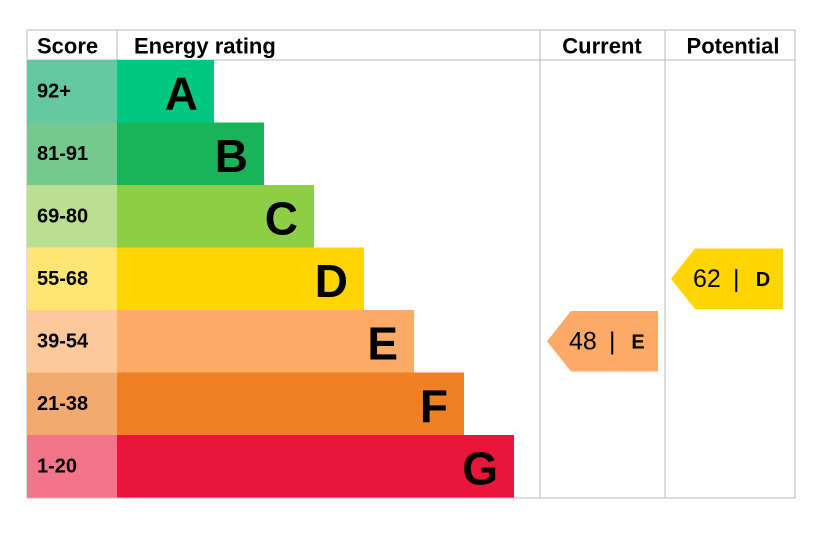 The image size is (824, 537). I want to click on potential-value: 62, so click(707, 279).